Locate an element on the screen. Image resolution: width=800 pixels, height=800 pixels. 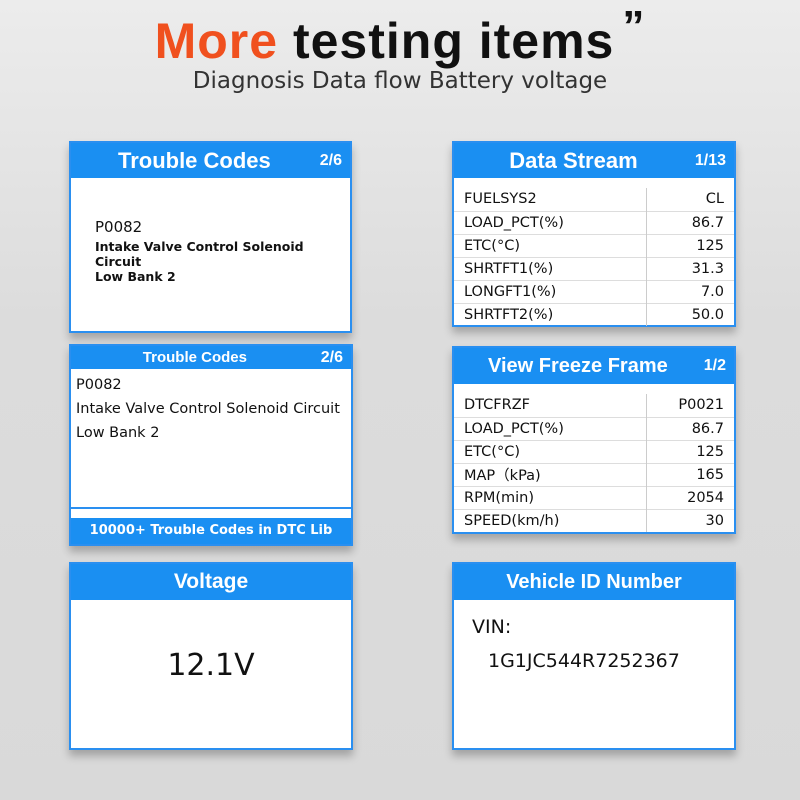
panel-header: Voltage is located at coordinates (211, 582).